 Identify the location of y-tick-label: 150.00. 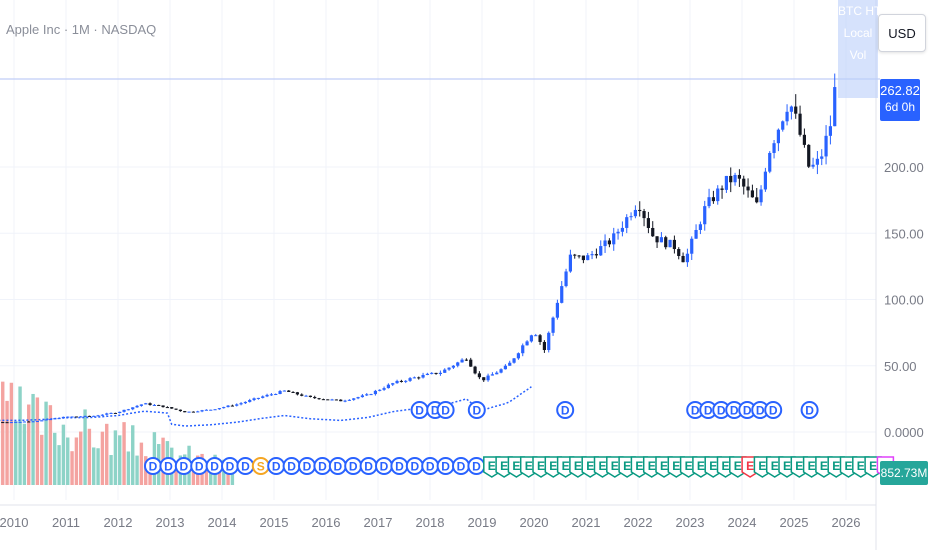
(904, 233).